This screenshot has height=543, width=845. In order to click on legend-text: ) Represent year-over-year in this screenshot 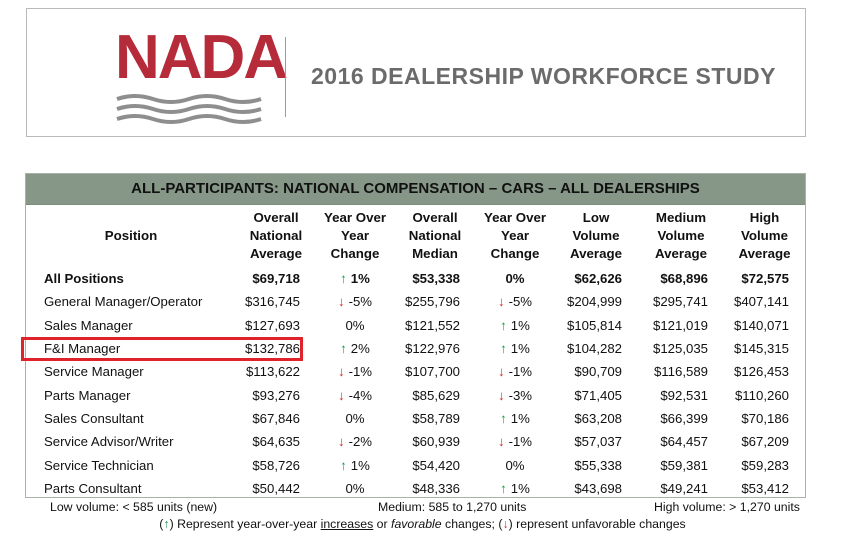, I will do `click(245, 524)`.